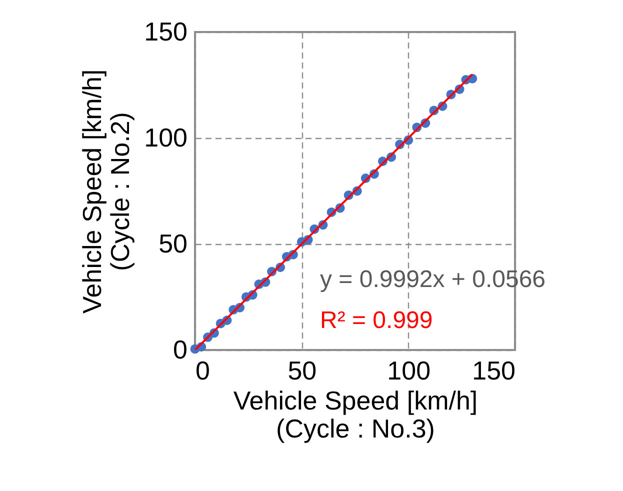 The height and width of the screenshot is (491, 623). Describe the element at coordinates (376, 320) in the screenshot. I see `annotation: R² = 0.999` at that location.